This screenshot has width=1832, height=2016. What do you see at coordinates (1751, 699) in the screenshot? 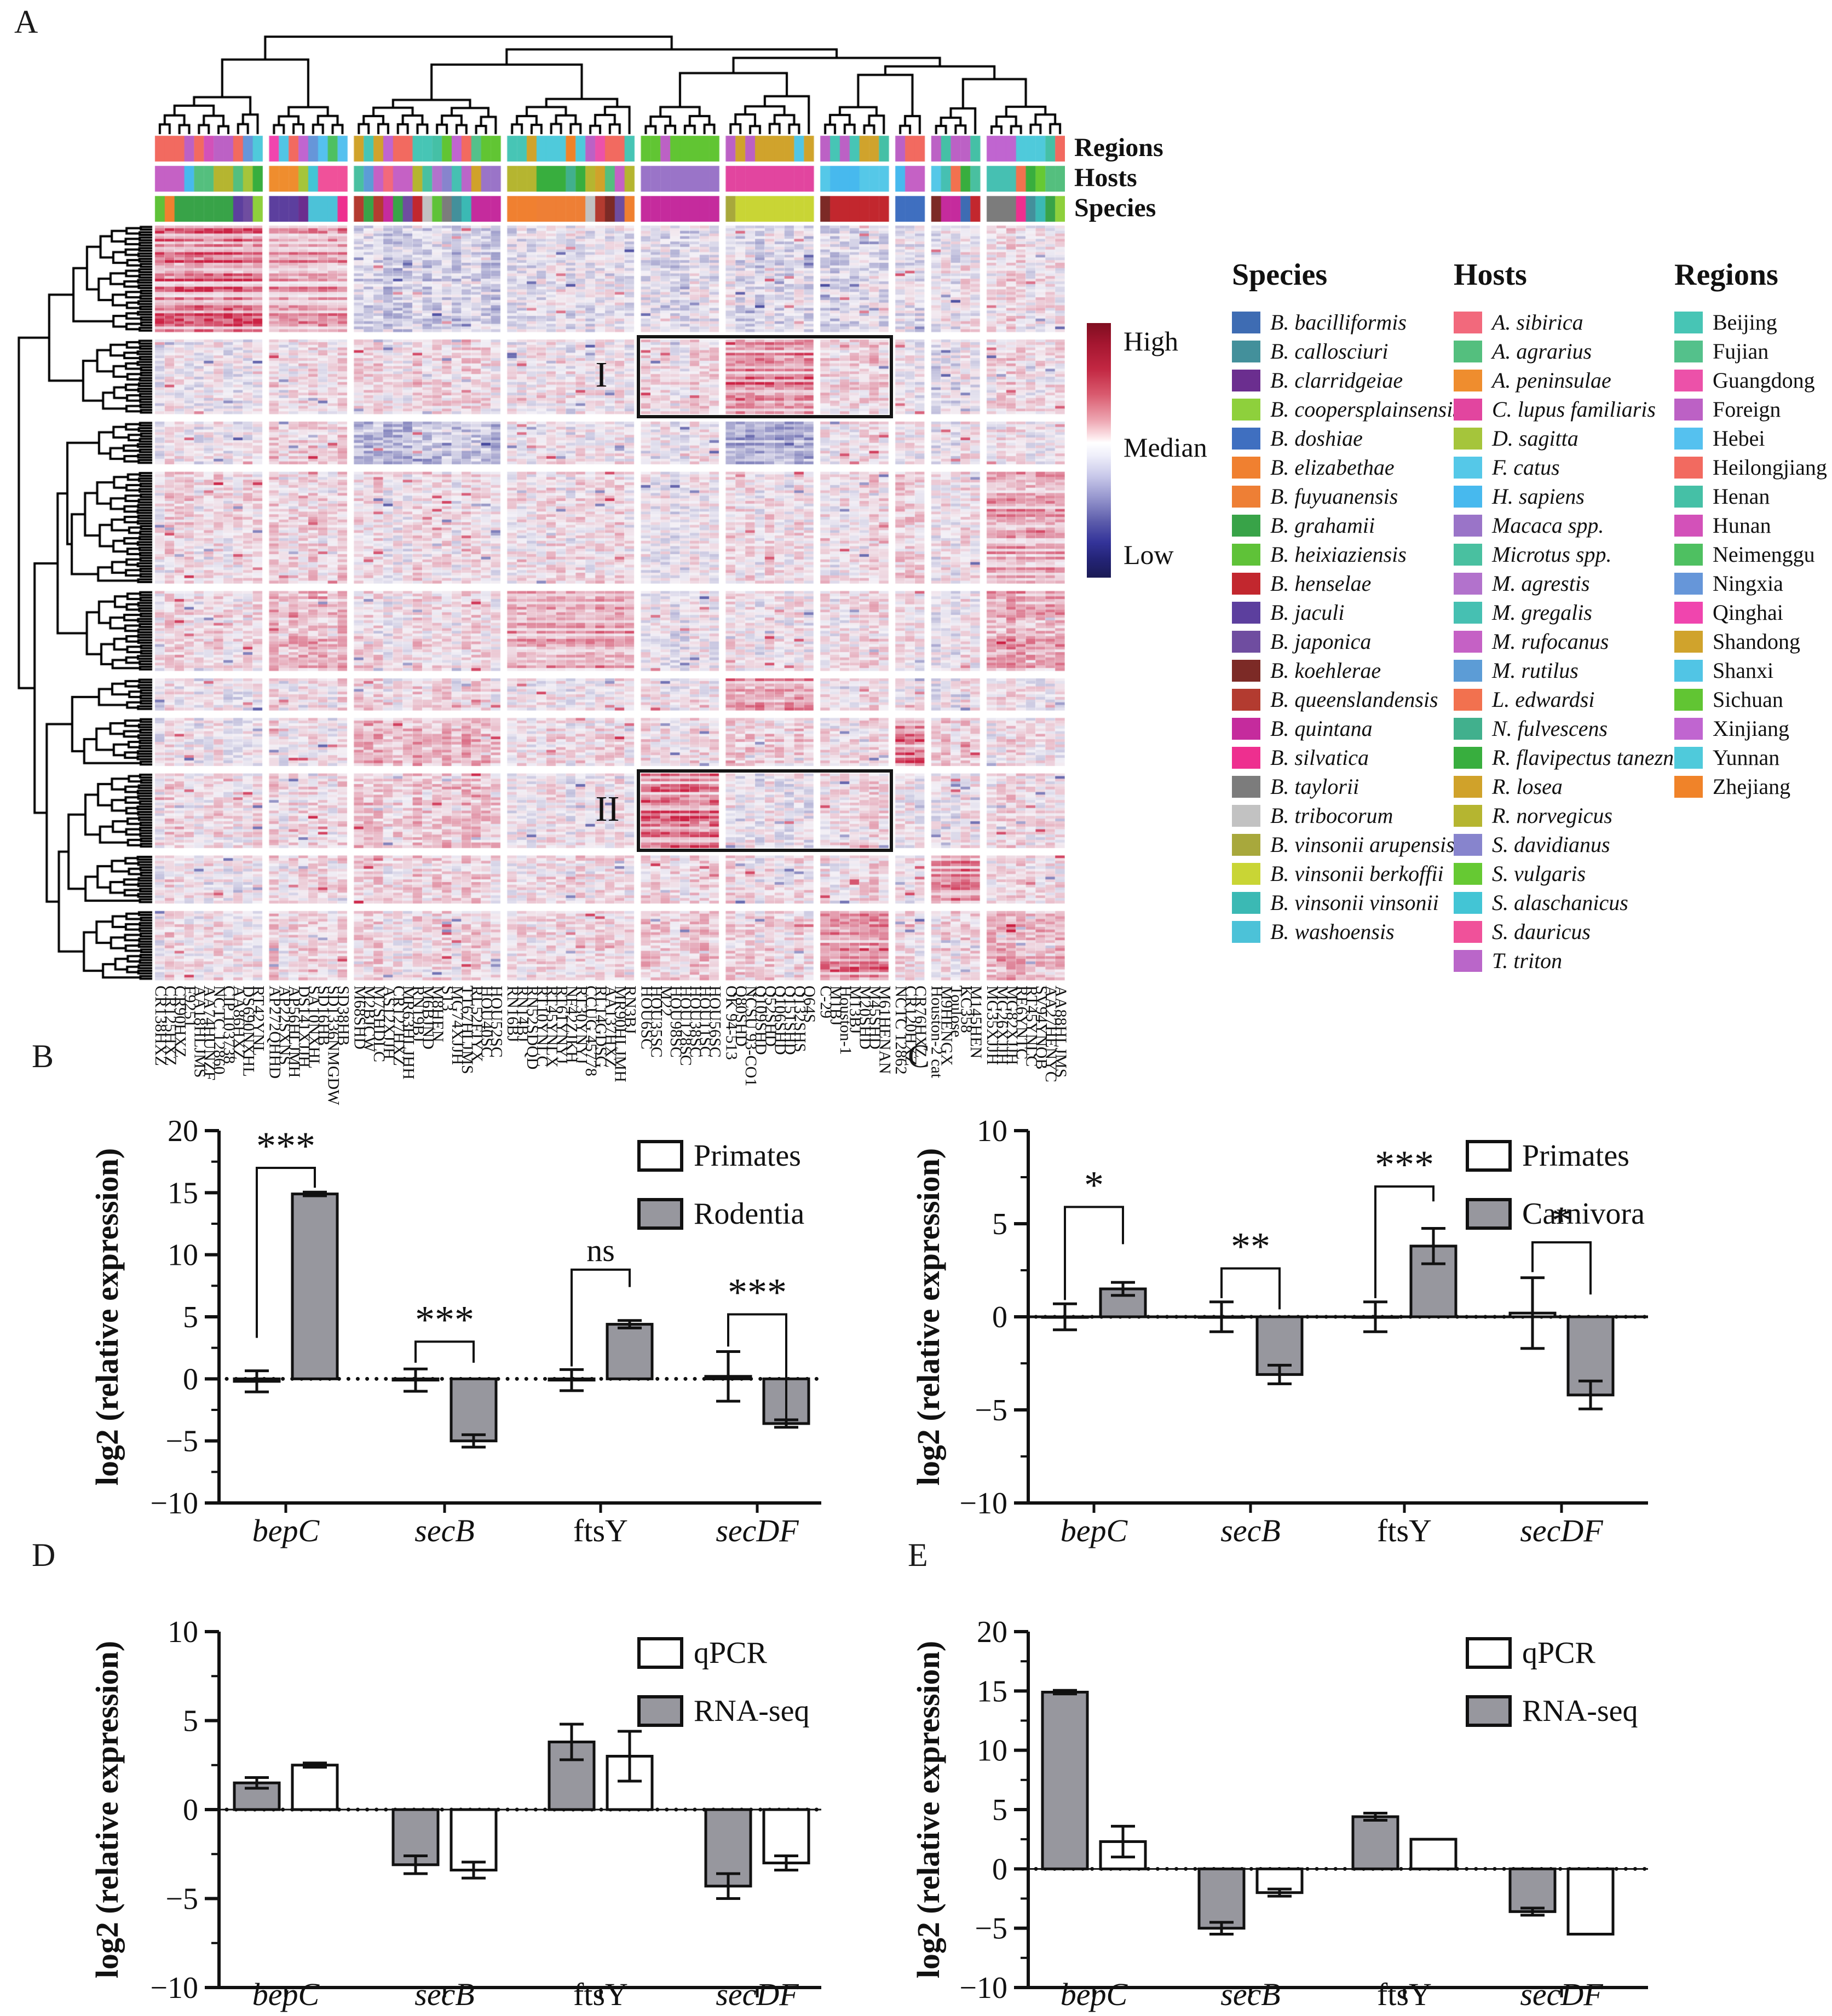
I see `regions-legend-item: Sichuan` at bounding box center [1751, 699].